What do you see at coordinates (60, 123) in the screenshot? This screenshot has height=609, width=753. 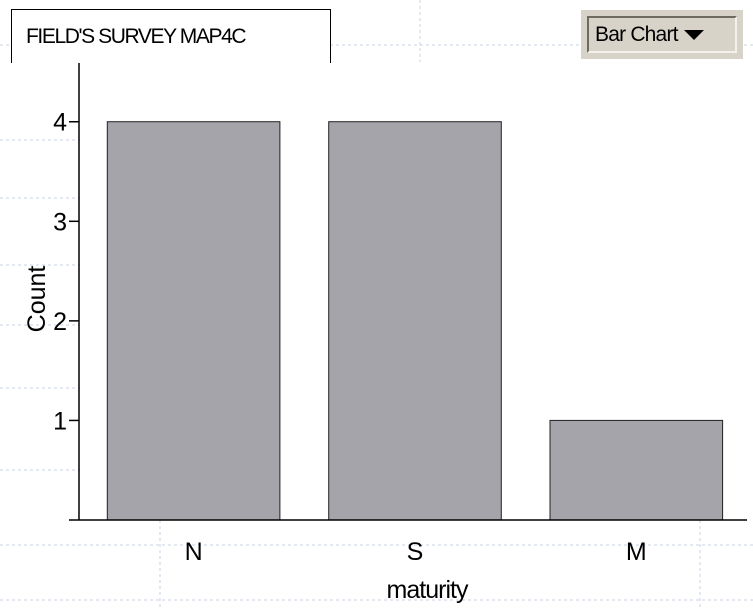 I see `y-tick-label-4: 4` at bounding box center [60, 123].